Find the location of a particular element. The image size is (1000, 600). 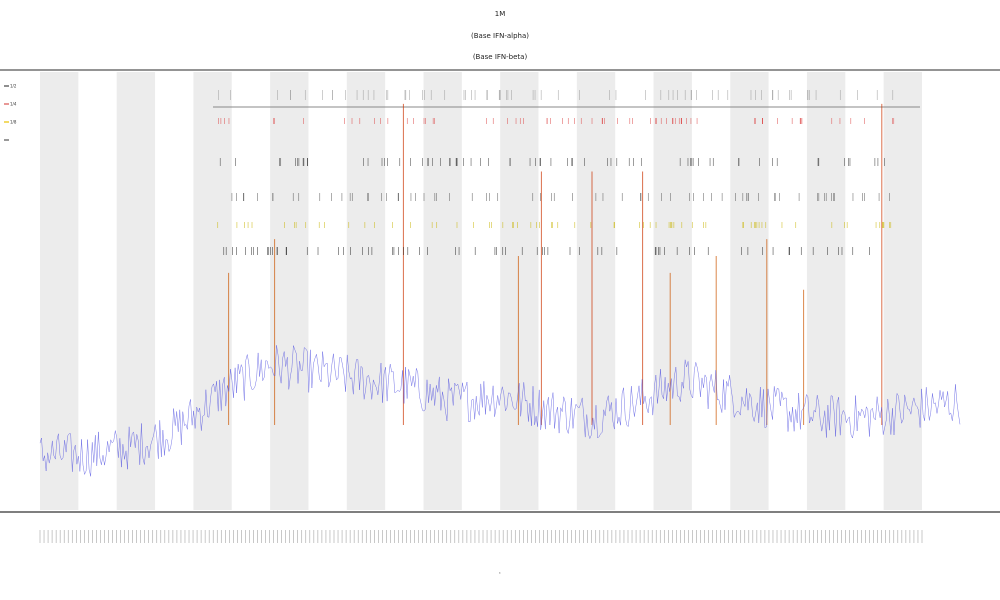

title-line-2: (Base IFN-alpha) is located at coordinates (500, 36).